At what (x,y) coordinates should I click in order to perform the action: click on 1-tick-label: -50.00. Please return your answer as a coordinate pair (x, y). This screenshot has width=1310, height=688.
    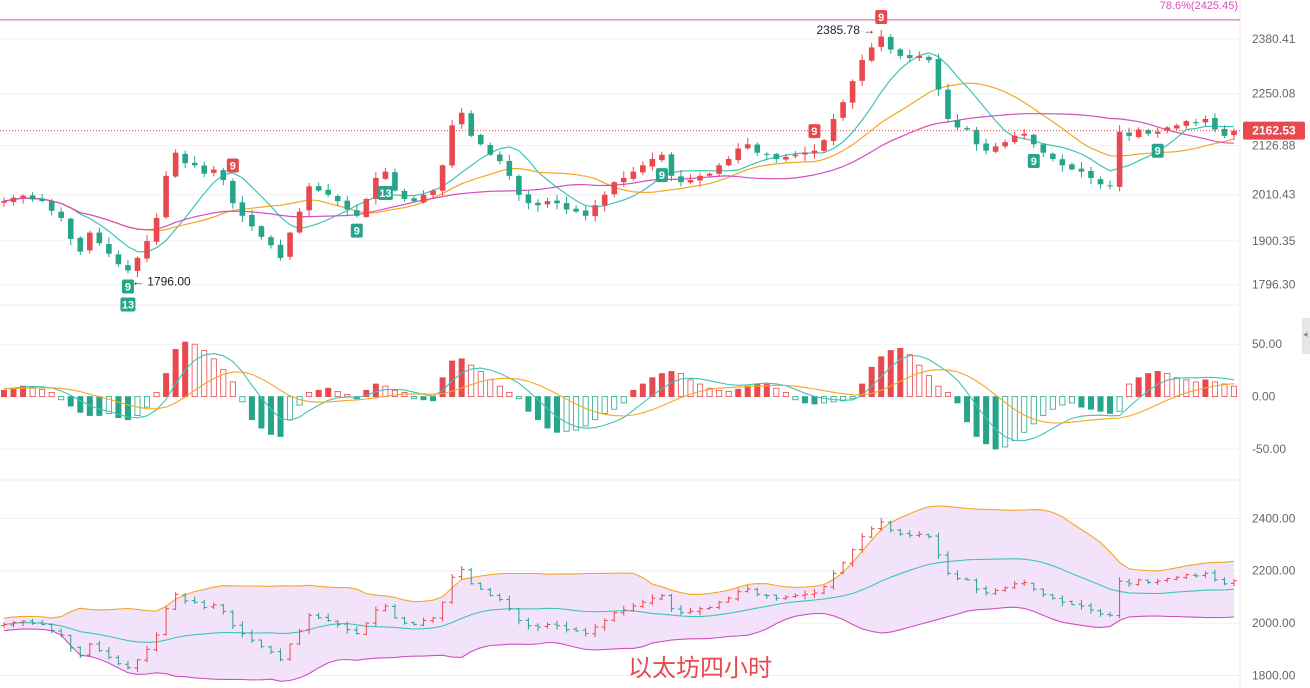
    Looking at the image, I should click on (1269, 449).